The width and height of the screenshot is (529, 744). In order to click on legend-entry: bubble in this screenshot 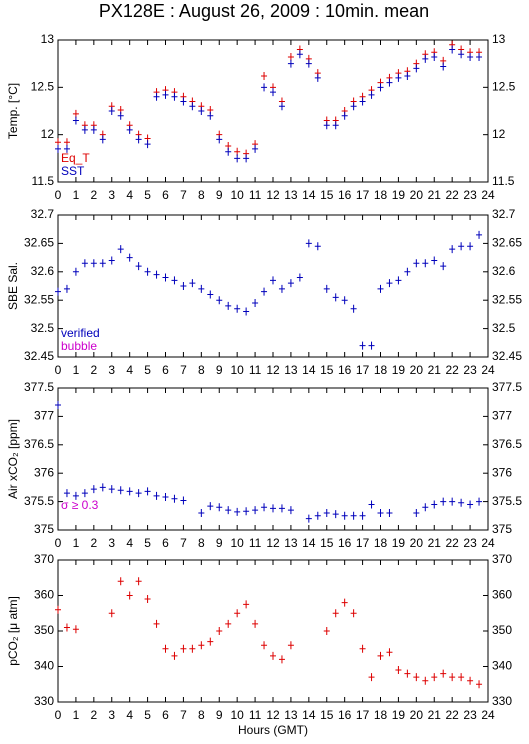, I will do `click(79, 346)`.